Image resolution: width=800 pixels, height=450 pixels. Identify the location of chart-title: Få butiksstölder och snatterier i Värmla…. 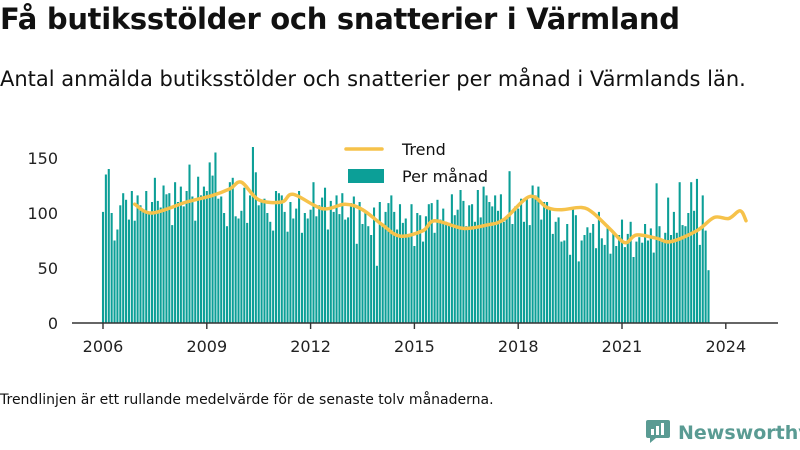
(340, 19).